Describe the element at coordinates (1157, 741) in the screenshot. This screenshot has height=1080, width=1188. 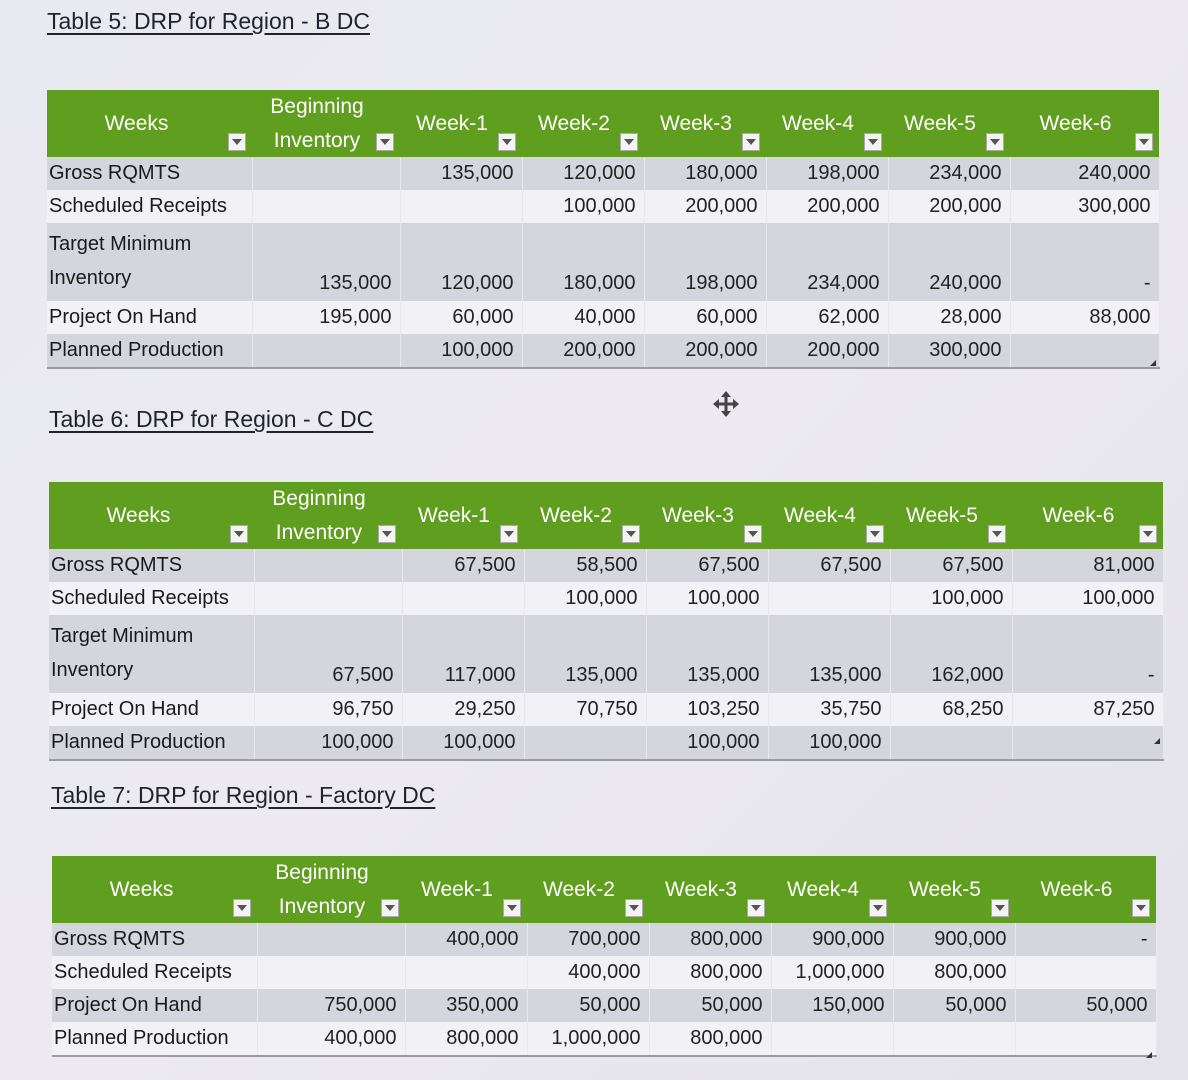
I see `table6-resize-handle` at that location.